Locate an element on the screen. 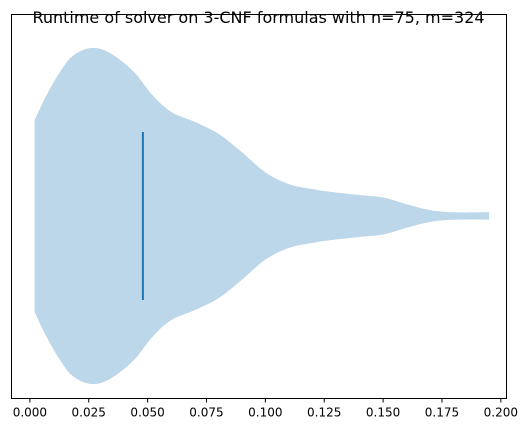 This screenshot has height=435, width=524. x-tick-label: 0.100 is located at coordinates (265, 413).